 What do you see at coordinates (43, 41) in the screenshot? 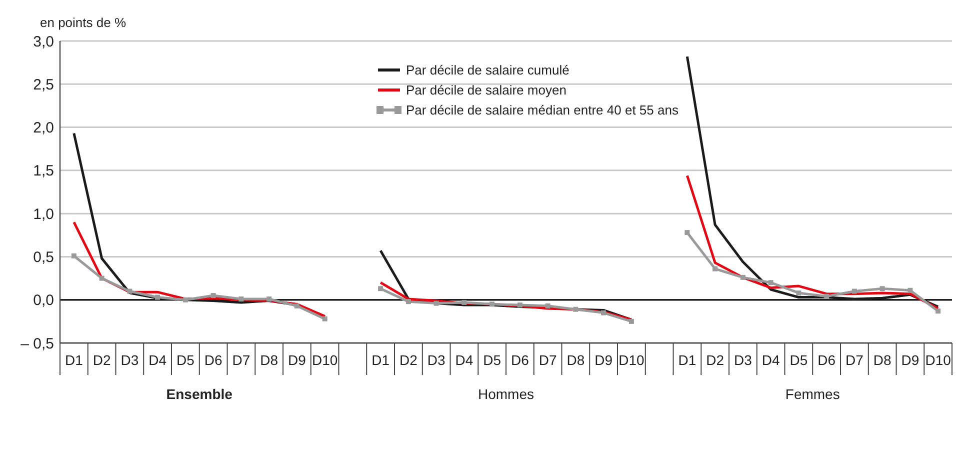
I see `y-tick-label: 3,0` at bounding box center [43, 41].